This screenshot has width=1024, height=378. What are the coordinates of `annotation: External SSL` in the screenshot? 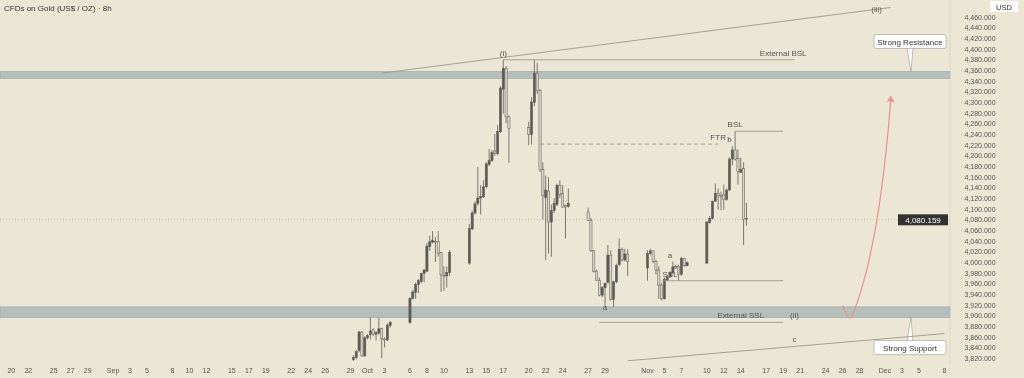 It's located at (741, 316).